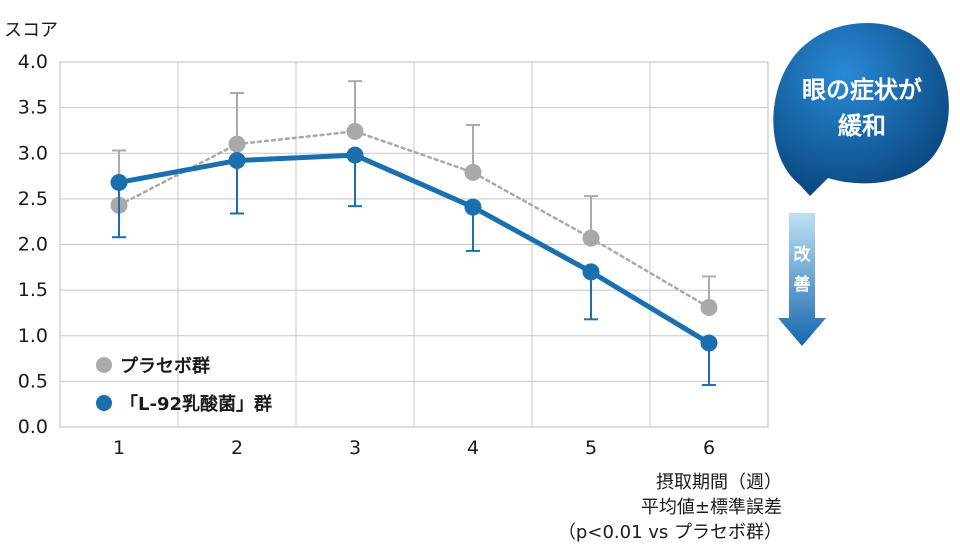 This screenshot has width=960, height=547. I want to click on legend-item-placebo: プラセボ群, so click(184, 365).